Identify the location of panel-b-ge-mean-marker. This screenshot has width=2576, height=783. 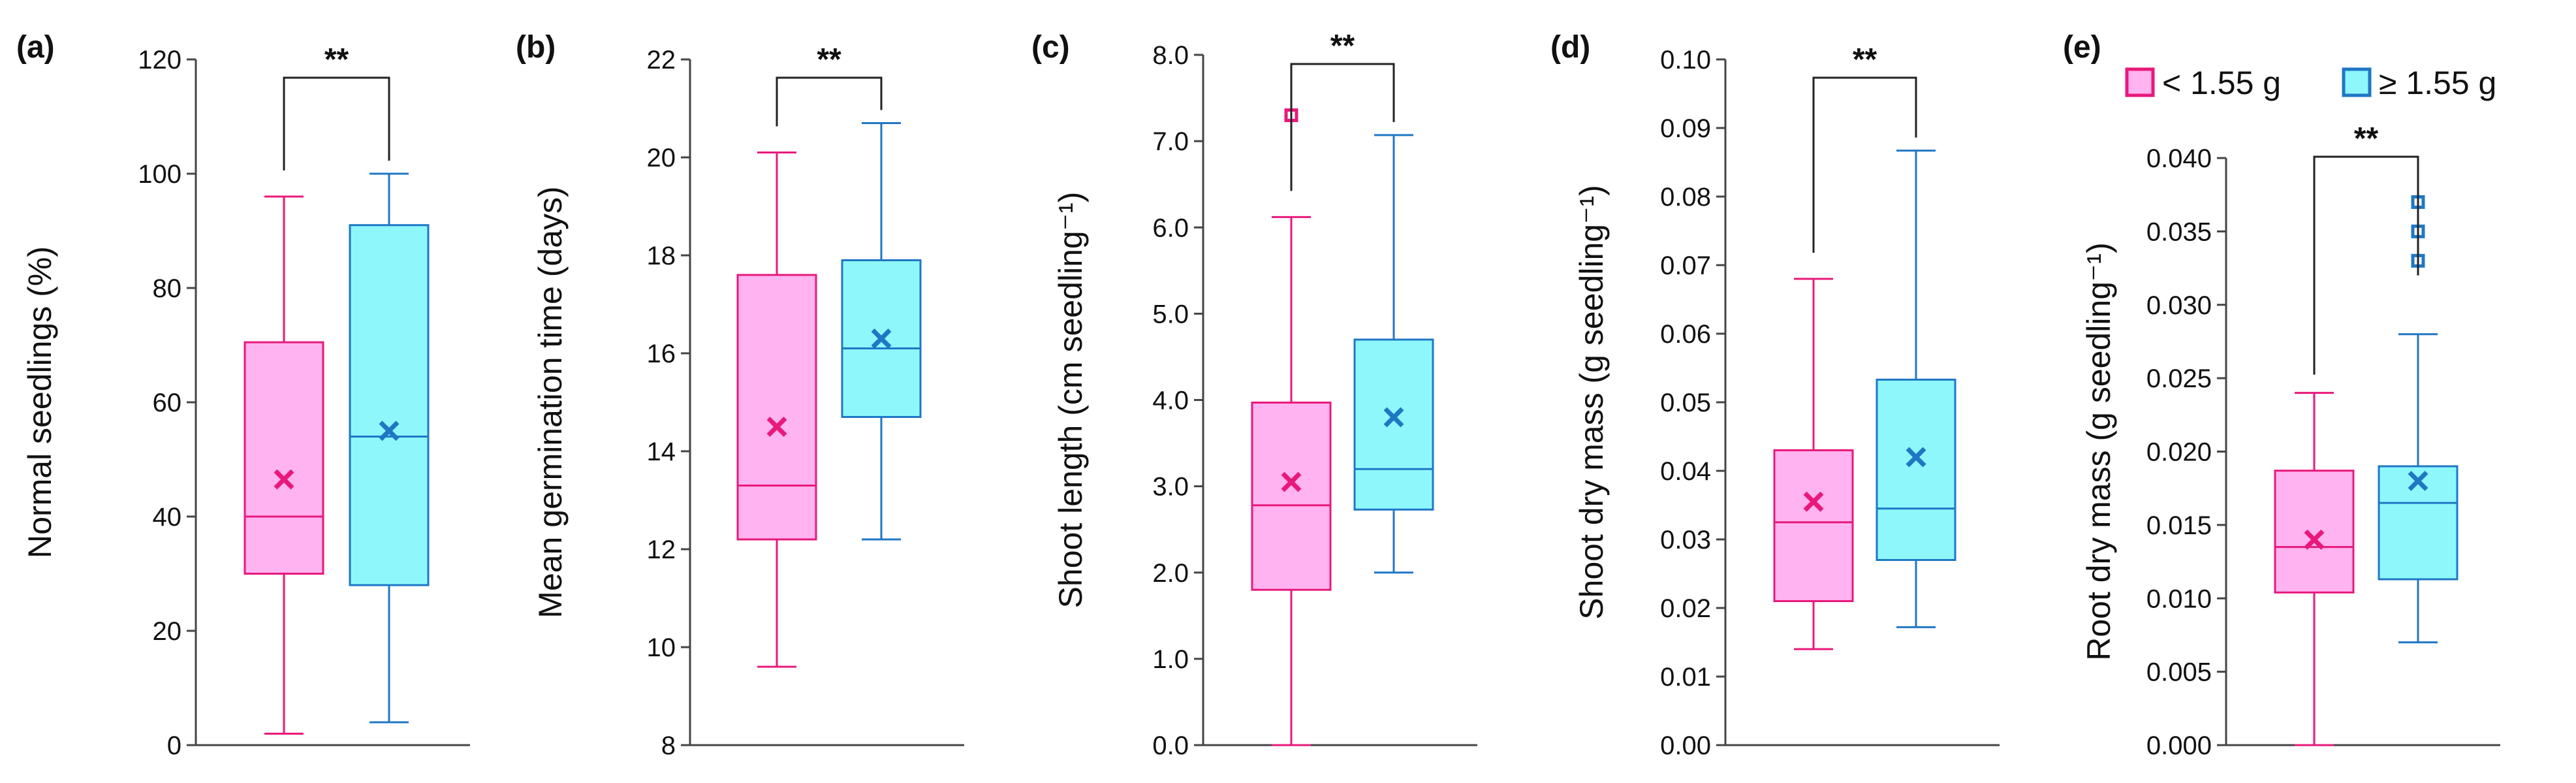
(882, 338).